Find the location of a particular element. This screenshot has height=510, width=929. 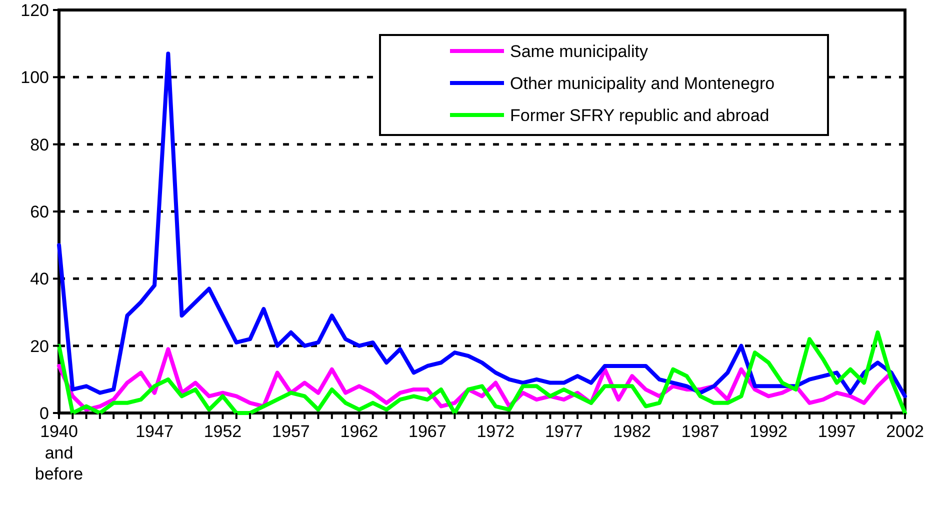

x-tick-label: 1962 is located at coordinates (359, 431).